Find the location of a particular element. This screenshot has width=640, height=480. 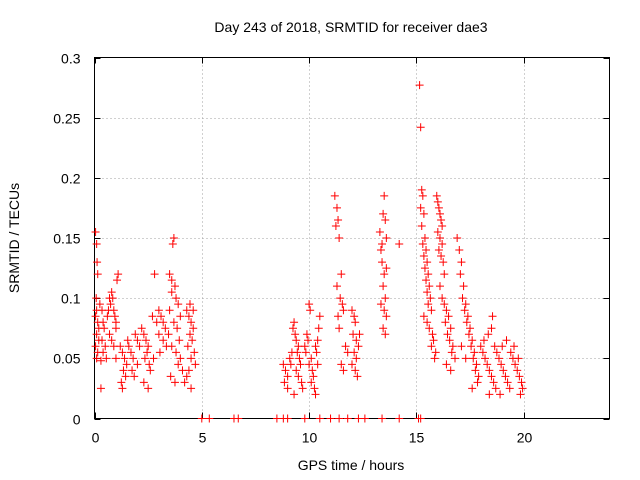

x-tick-label: 10 is located at coordinates (310, 438).